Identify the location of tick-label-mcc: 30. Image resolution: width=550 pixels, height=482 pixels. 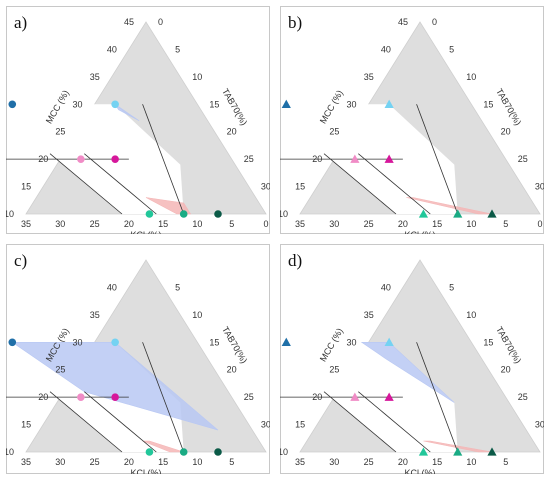
(352, 104).